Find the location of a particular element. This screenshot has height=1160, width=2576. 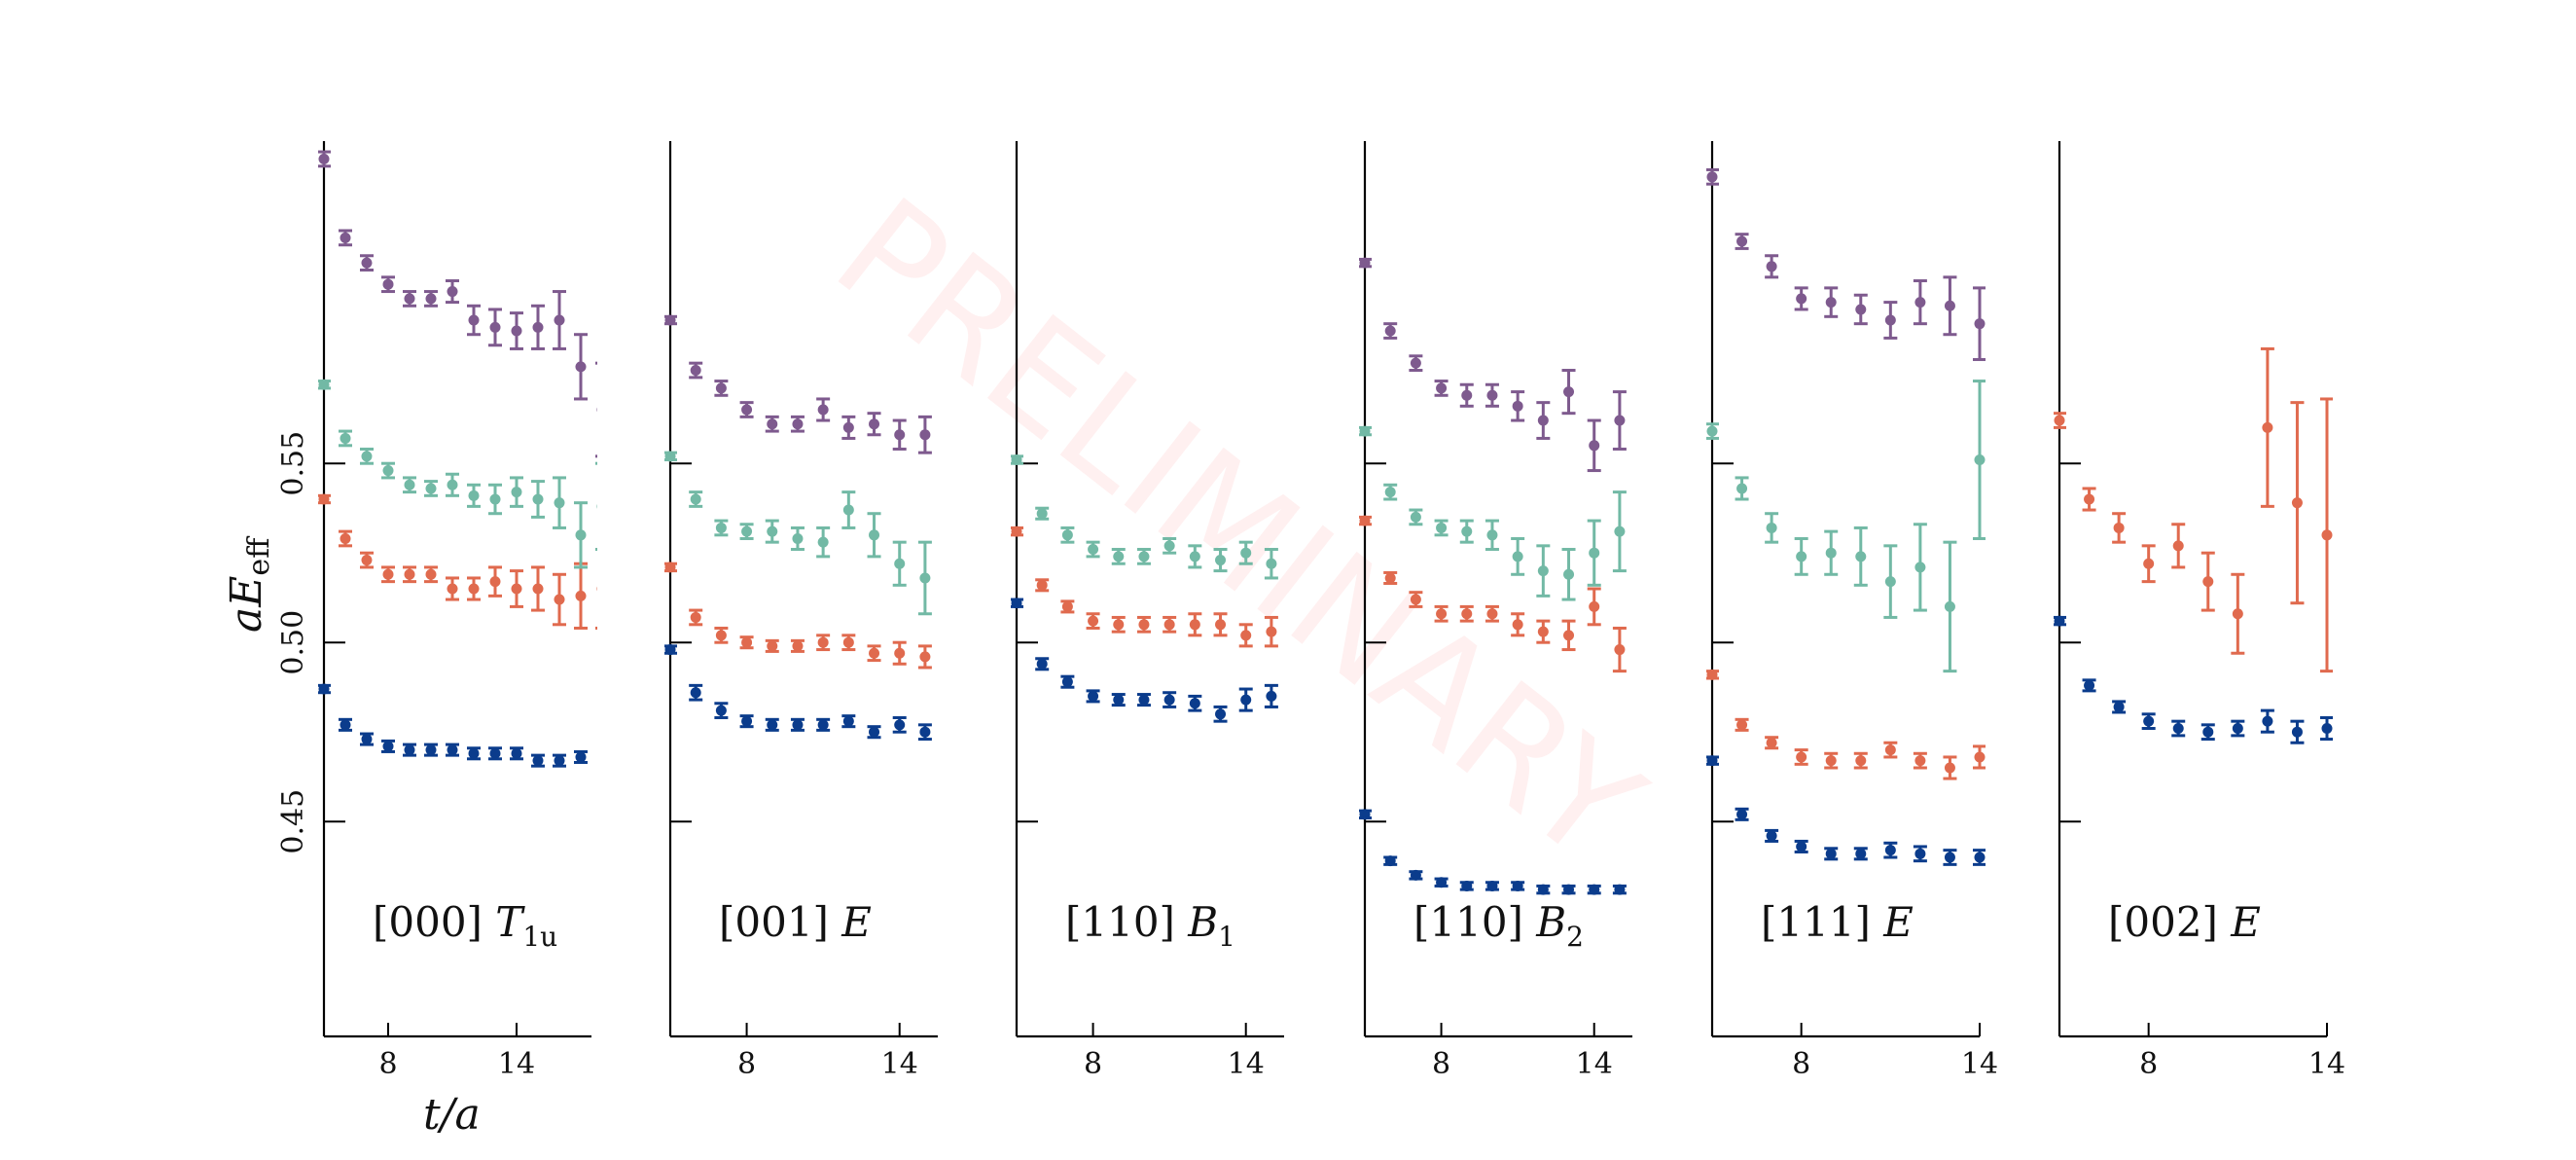

x-tick-label: 14 is located at coordinates (2326, 1064).